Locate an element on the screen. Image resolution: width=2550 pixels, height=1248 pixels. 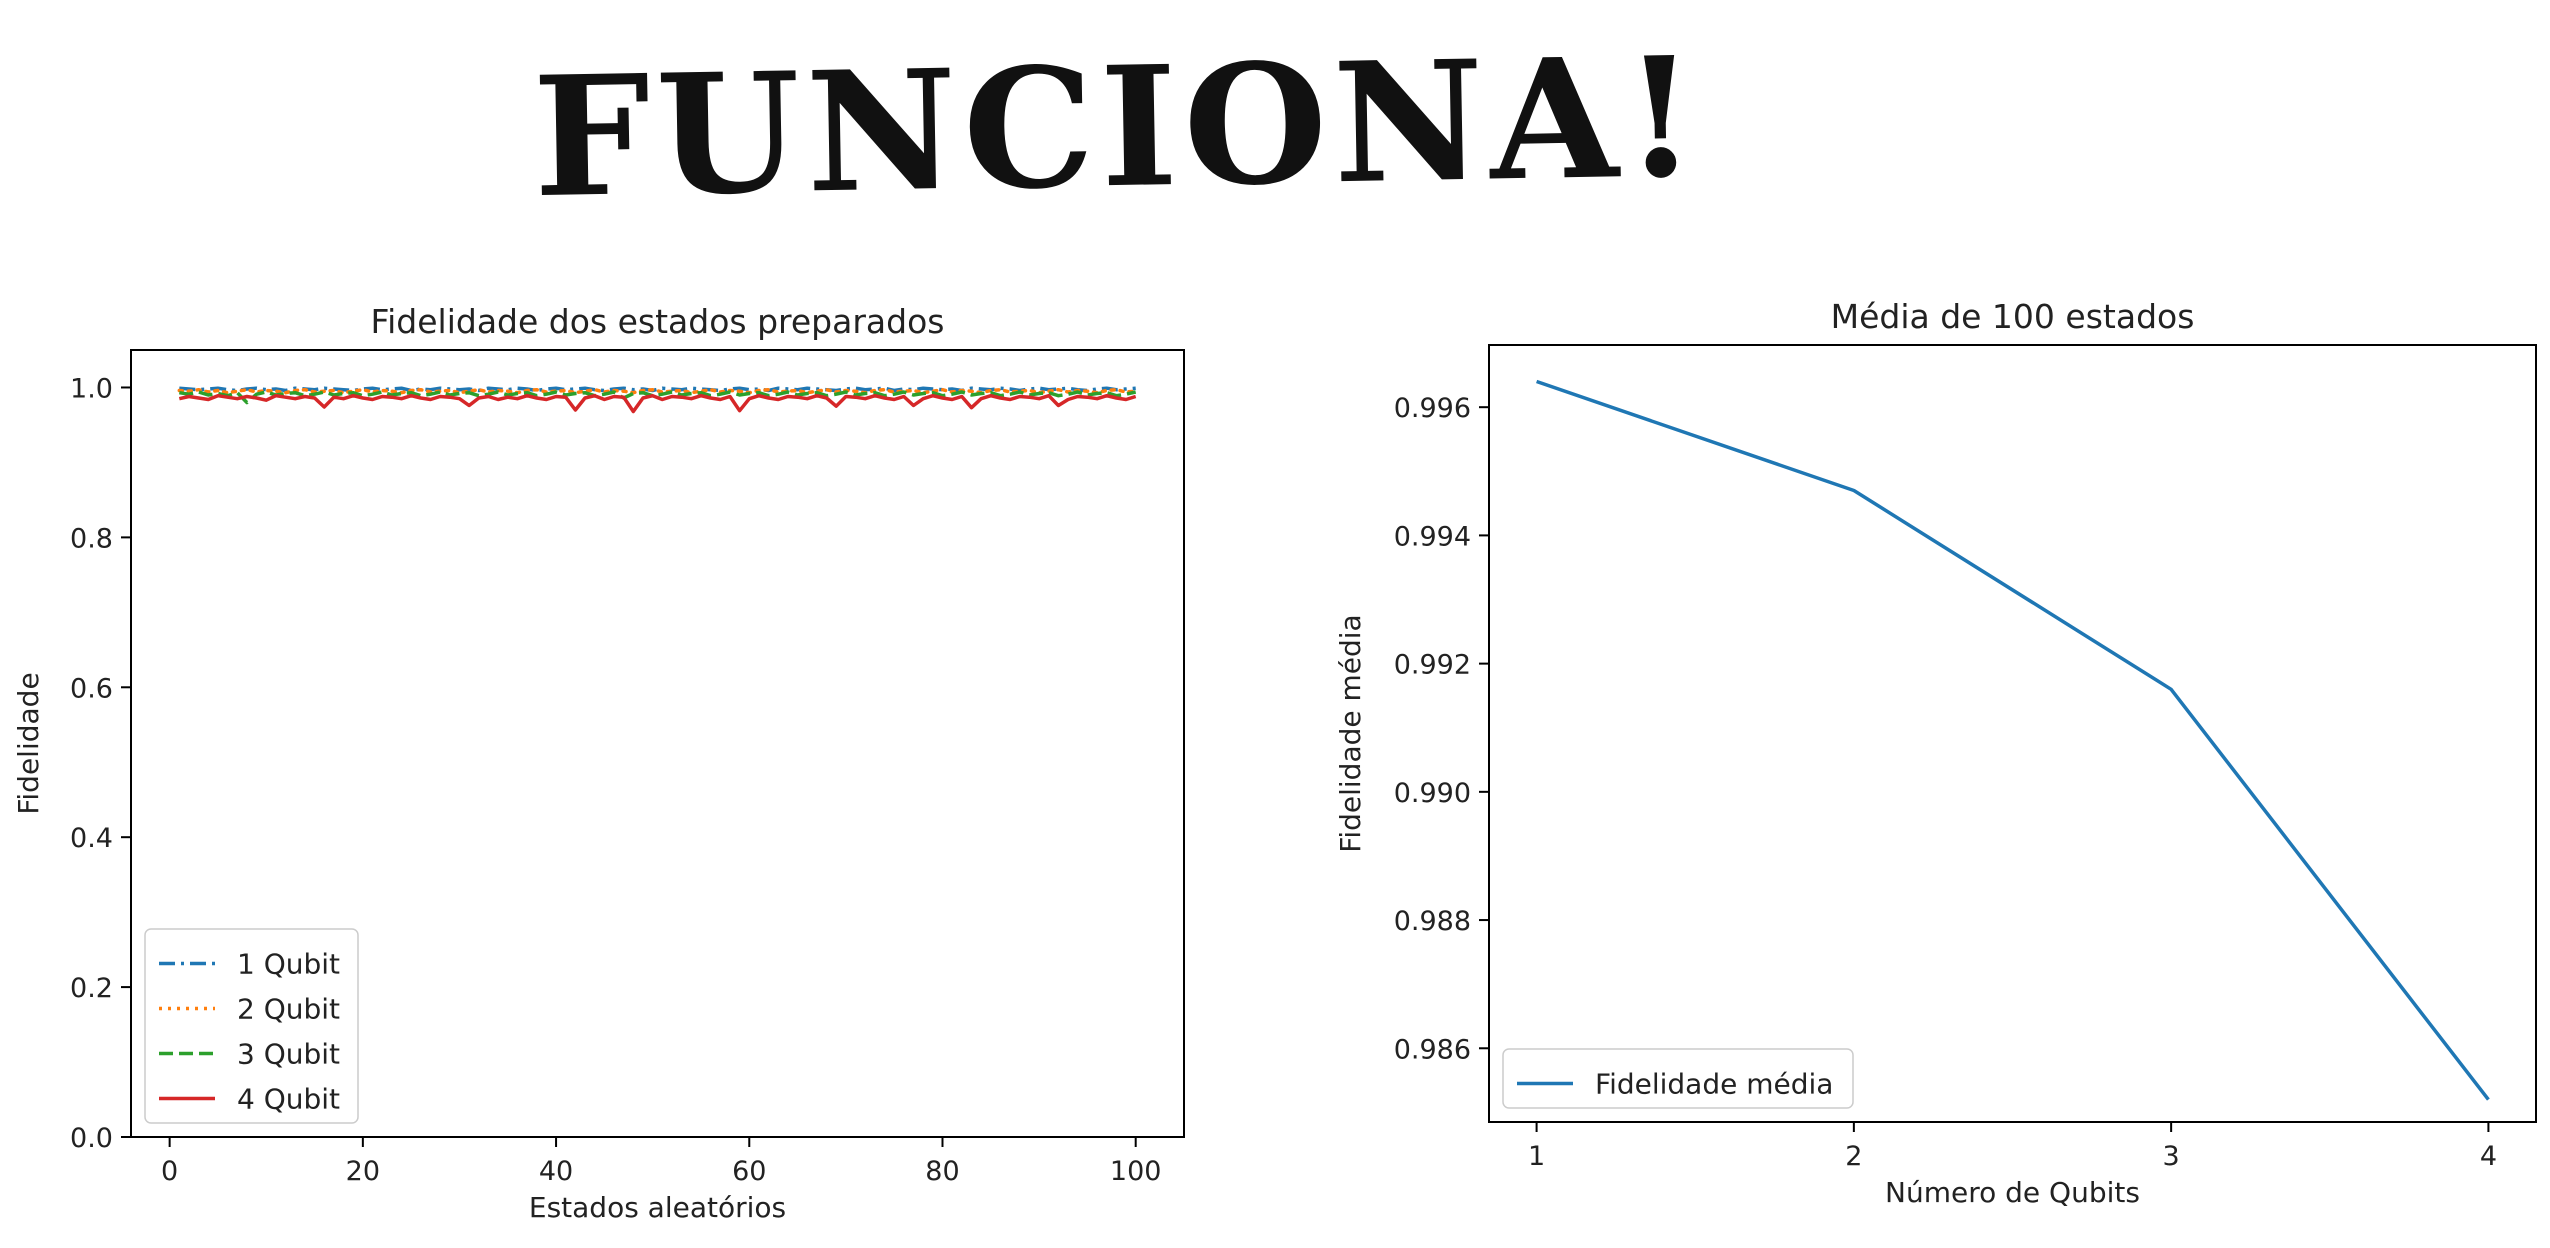
x-tick-label: 1 is located at coordinates (1536, 1156).